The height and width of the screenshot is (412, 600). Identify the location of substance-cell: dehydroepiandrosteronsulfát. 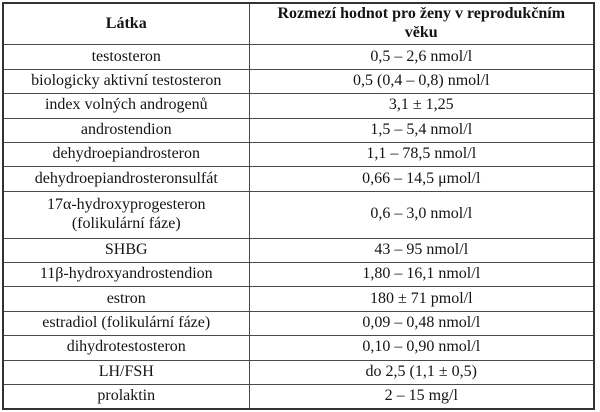
(126, 179).